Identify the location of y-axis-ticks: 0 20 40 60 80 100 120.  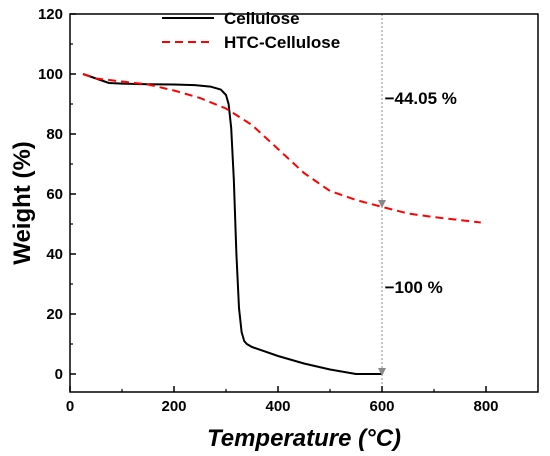
(57, 194).